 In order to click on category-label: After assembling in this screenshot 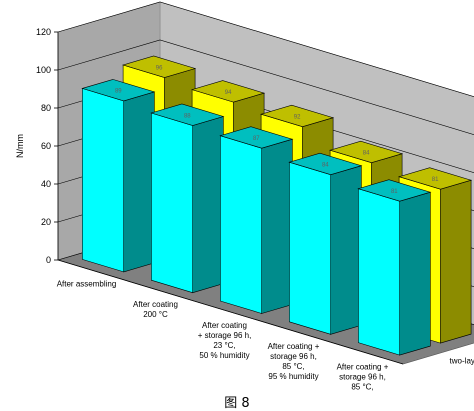, I will do `click(87, 283)`.